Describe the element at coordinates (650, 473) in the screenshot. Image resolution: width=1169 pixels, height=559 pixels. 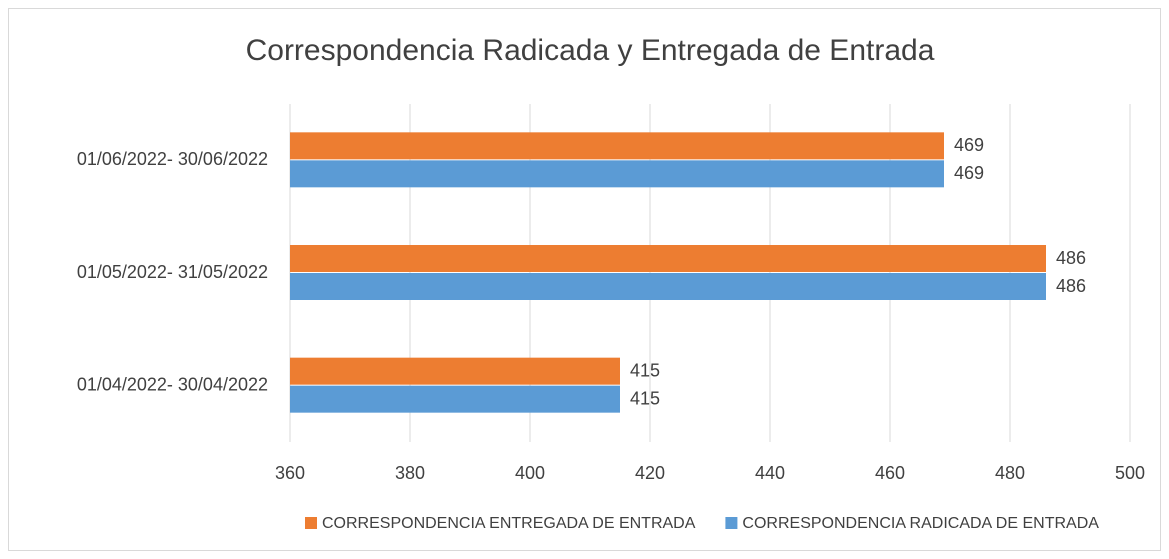
I see `x-tick-label: 420` at that location.